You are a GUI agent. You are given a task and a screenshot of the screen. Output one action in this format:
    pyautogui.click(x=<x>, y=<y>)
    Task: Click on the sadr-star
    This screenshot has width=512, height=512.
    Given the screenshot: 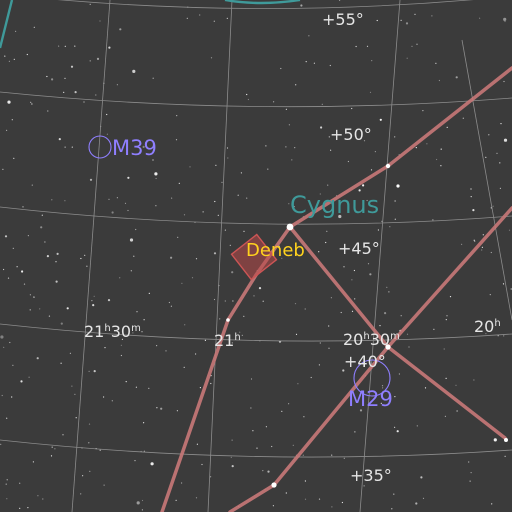 What is the action you would take?
    pyautogui.click(x=388, y=347)
    